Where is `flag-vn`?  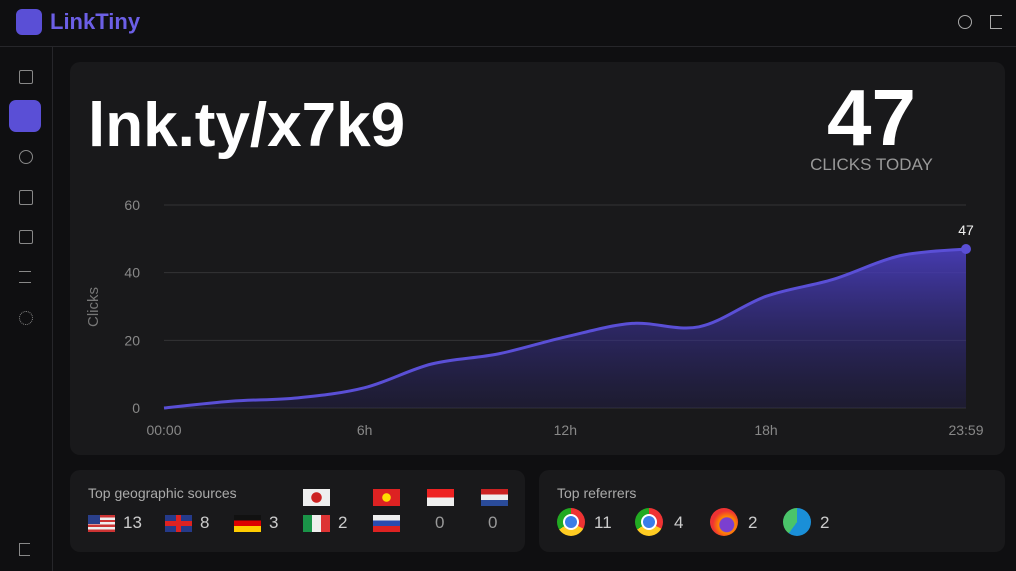
flag-vn is located at coordinates (386, 497).